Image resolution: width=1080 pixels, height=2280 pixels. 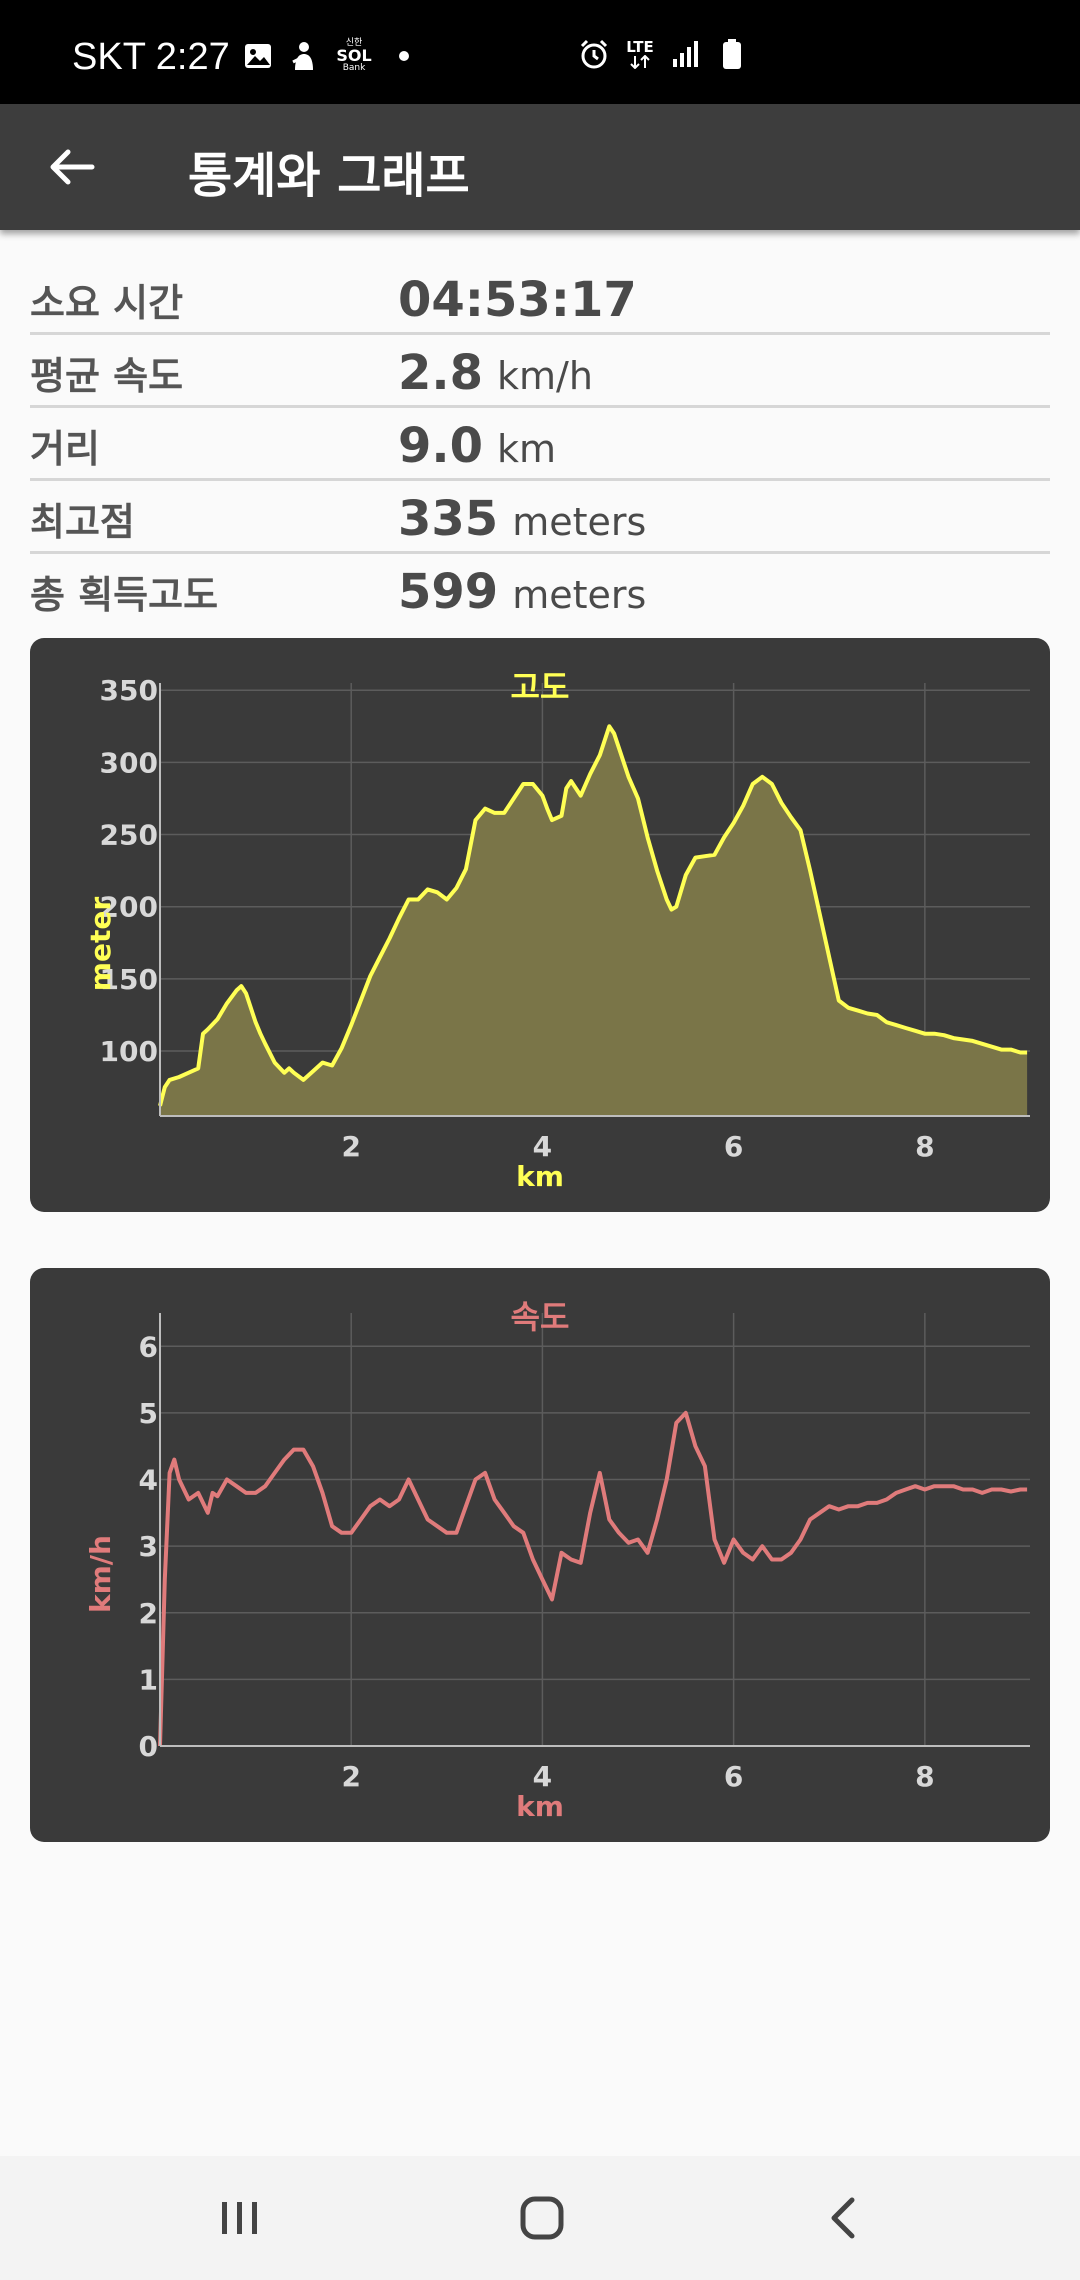 What do you see at coordinates (129, 1051) in the screenshot?
I see `y-tick-label: 100` at bounding box center [129, 1051].